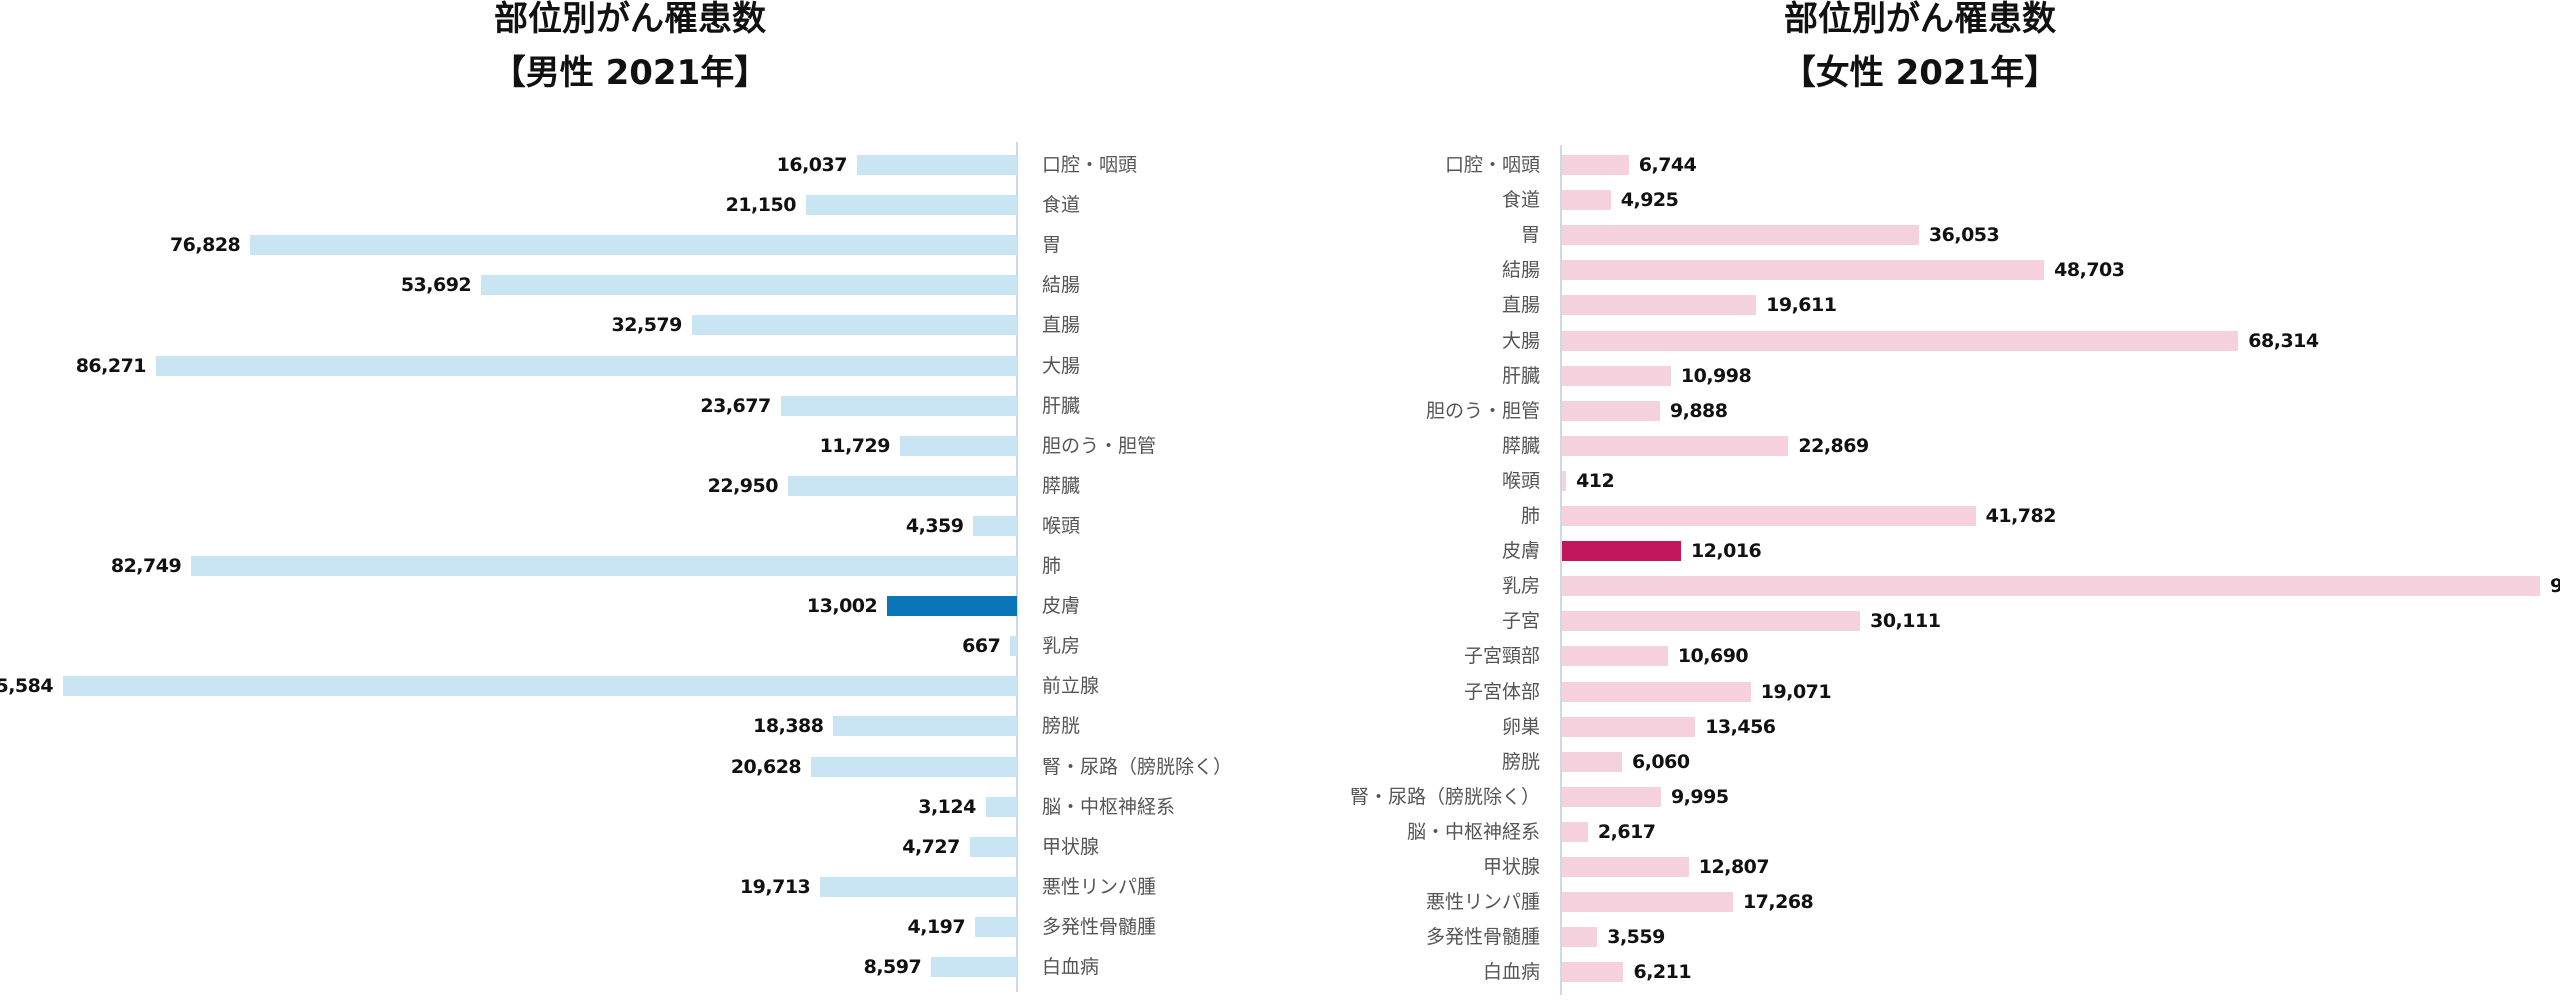 The width and height of the screenshot is (2560, 1003). I want to click on female-value-label: 4,925, so click(1649, 200).